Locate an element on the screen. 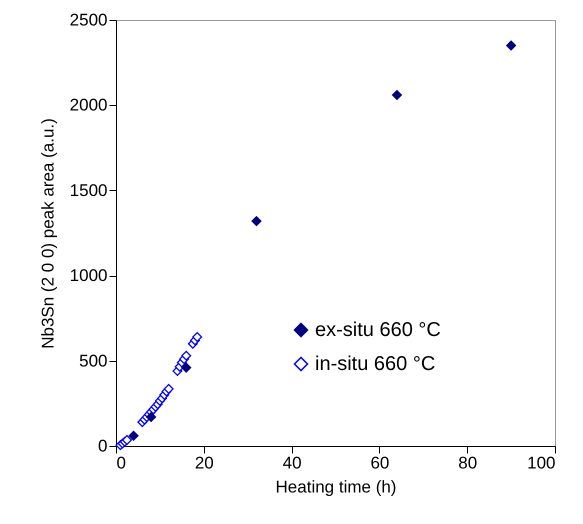 The image size is (583, 524). y-tick-label: 2500 is located at coordinates (89, 20).